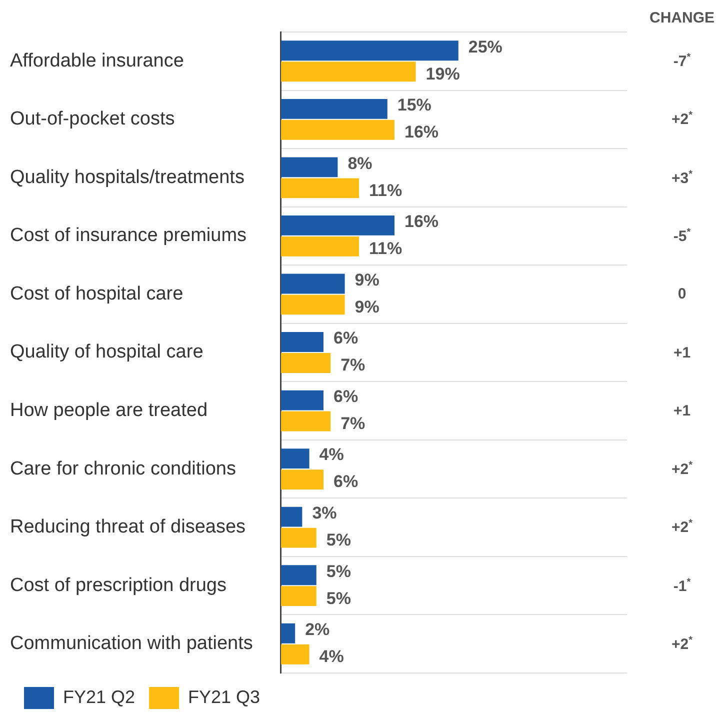 This screenshot has width=727, height=719. What do you see at coordinates (97, 293) in the screenshot?
I see `y-tick-label: Cost of hospital care` at bounding box center [97, 293].